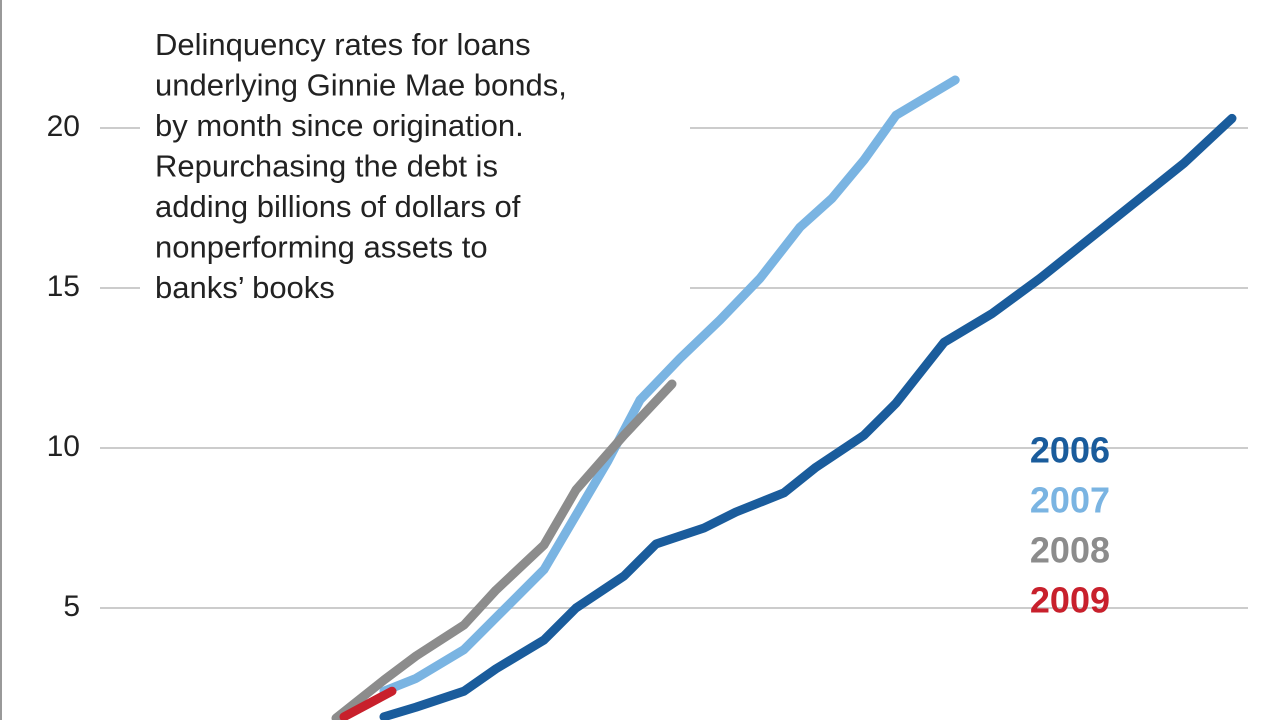 The height and width of the screenshot is (720, 1280). Describe the element at coordinates (71, 606) in the screenshot. I see `y-tick-label: 5` at that location.